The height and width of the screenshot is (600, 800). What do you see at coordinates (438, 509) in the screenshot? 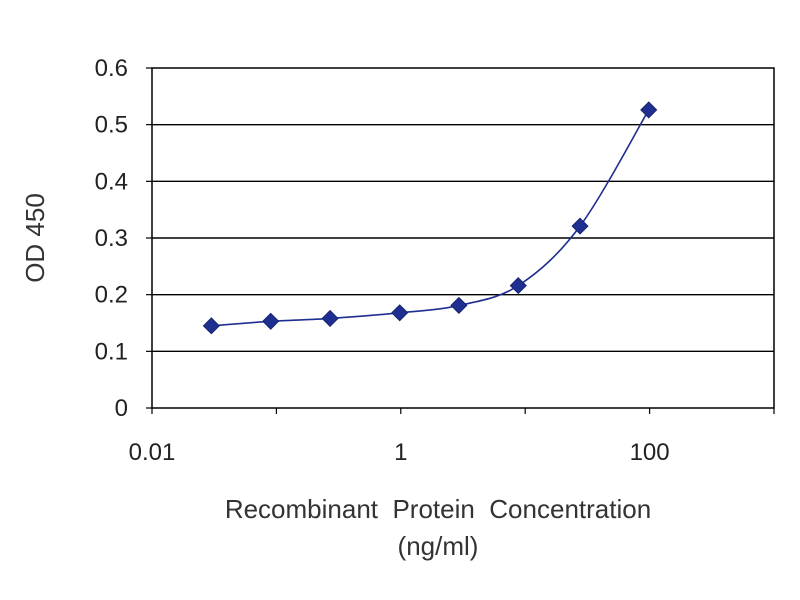
I see `x-axis-title: Recombinant Protein Concentration` at bounding box center [438, 509].